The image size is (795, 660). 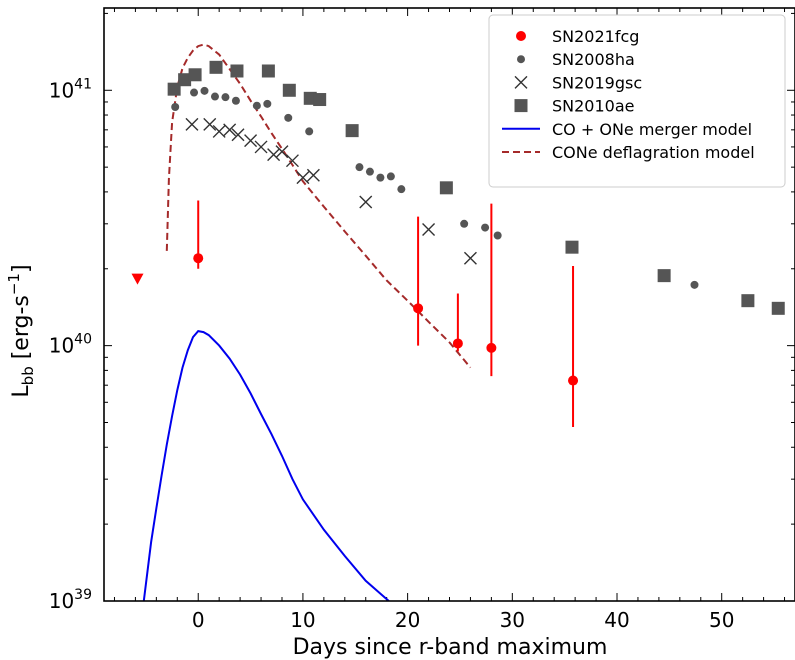 I want to click on y-tick-label-exp: 41, so click(x=83, y=84).